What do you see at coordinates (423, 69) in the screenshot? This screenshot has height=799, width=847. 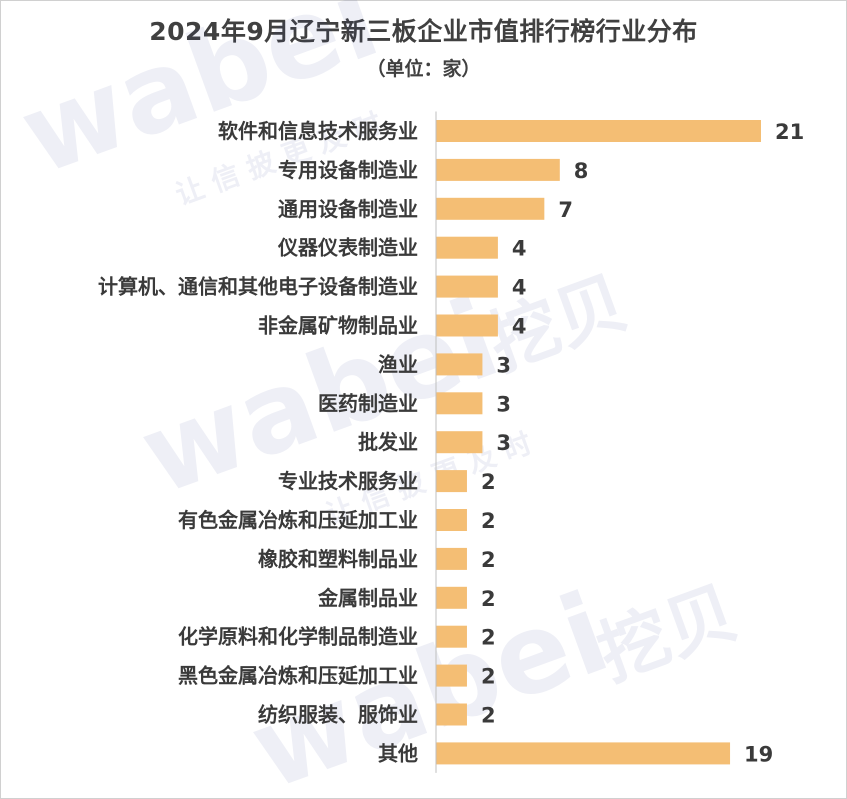 I see `chart-subtitle: （单位：家）` at bounding box center [423, 69].